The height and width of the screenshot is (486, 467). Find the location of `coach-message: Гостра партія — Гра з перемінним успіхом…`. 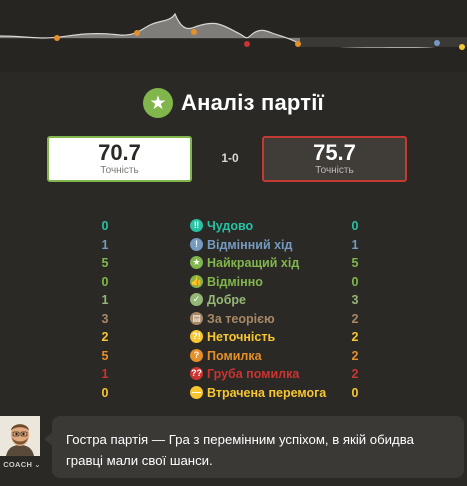

coach-message: Гостра партія — Гра з перемінним успіхом… is located at coordinates (240, 450).